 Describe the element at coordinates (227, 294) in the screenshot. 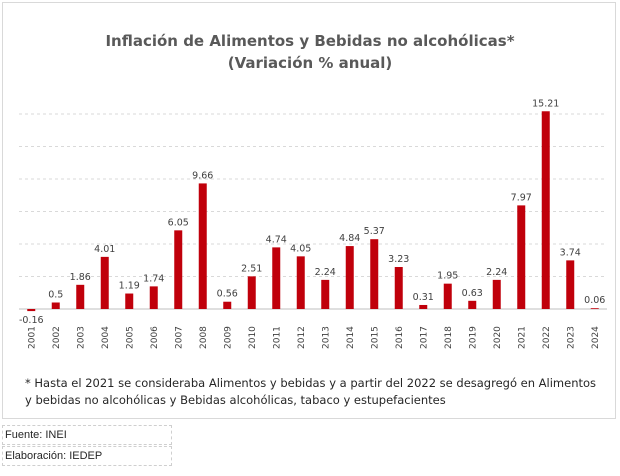

I see `data-label-2009: 0.56` at that location.